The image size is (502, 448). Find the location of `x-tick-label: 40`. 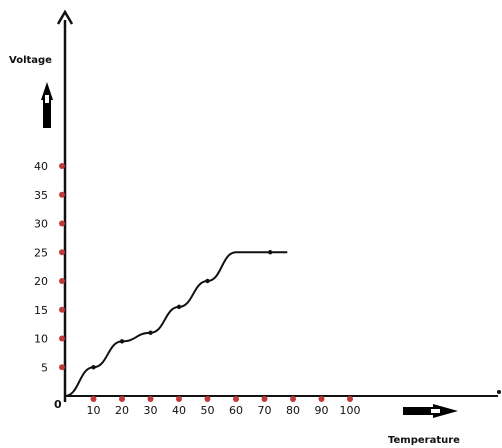

x-tick-label: 40 is located at coordinates (179, 410).